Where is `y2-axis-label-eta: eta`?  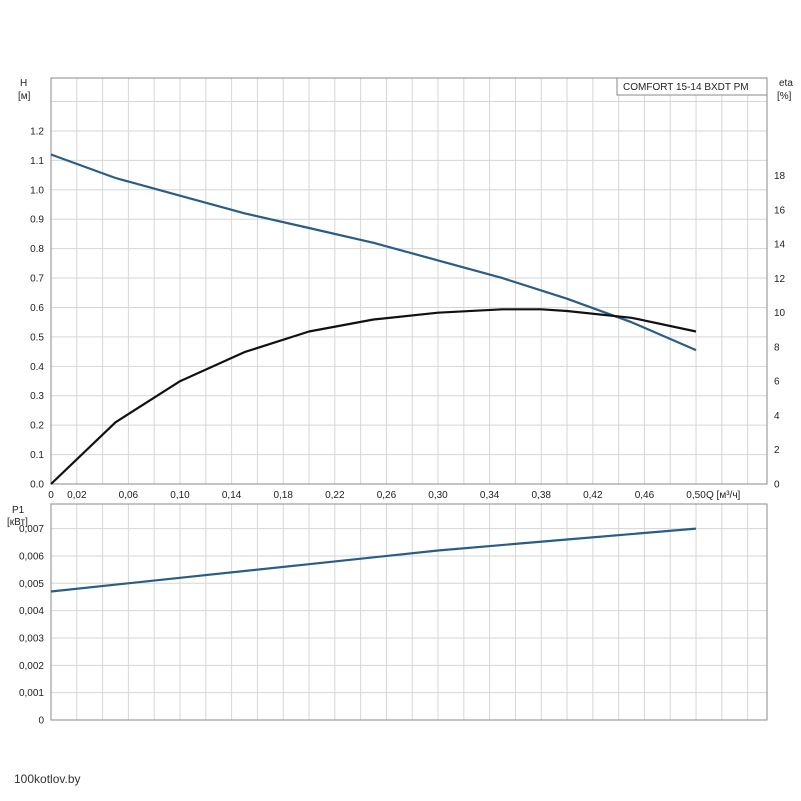 y2-axis-label-eta: eta is located at coordinates (786, 83).